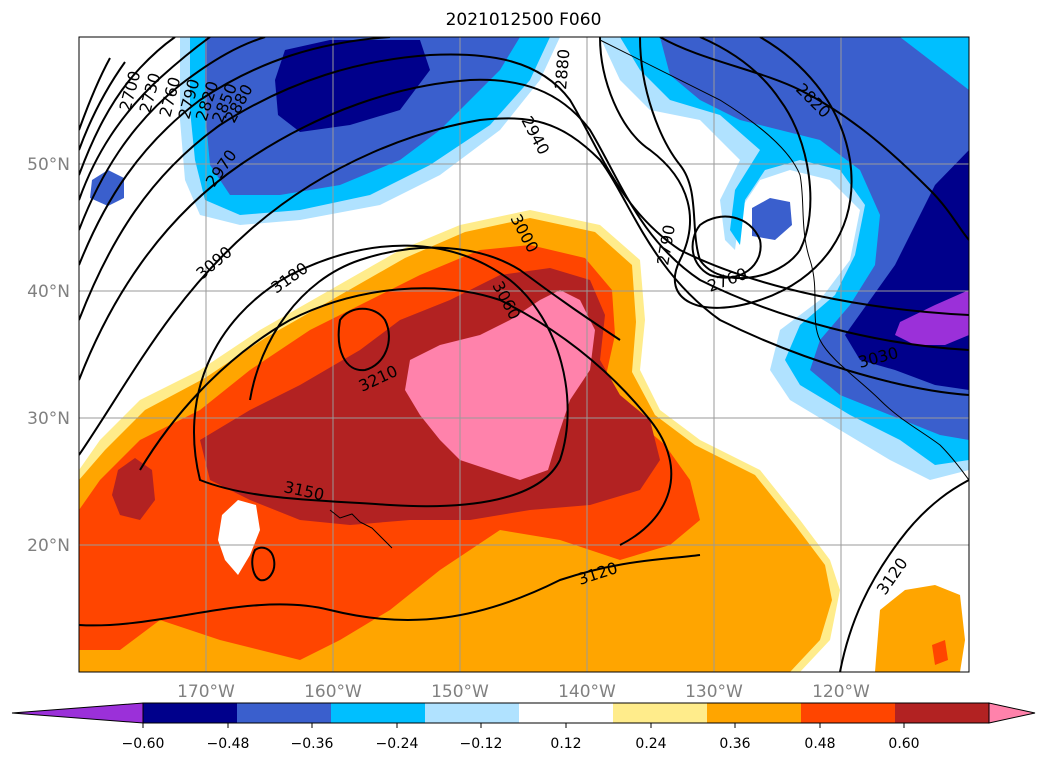  I want to click on lon-tick-label: 160°W, so click(333, 692).